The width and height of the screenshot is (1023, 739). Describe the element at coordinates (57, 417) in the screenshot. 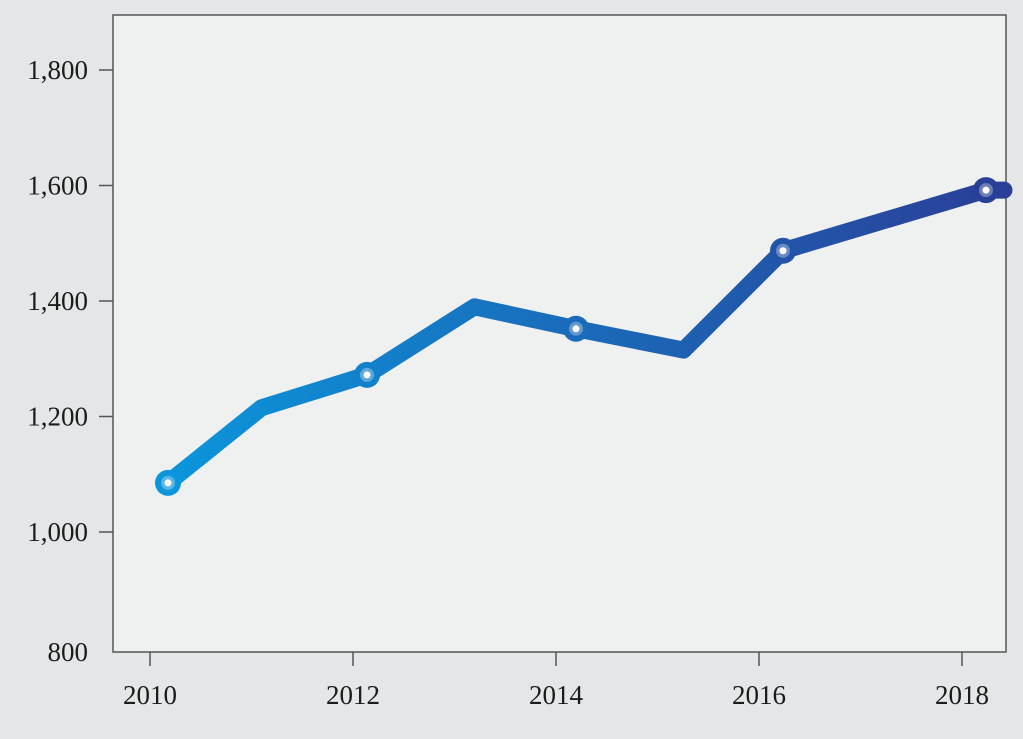

I see `y-tick-label: 1,200` at that location.